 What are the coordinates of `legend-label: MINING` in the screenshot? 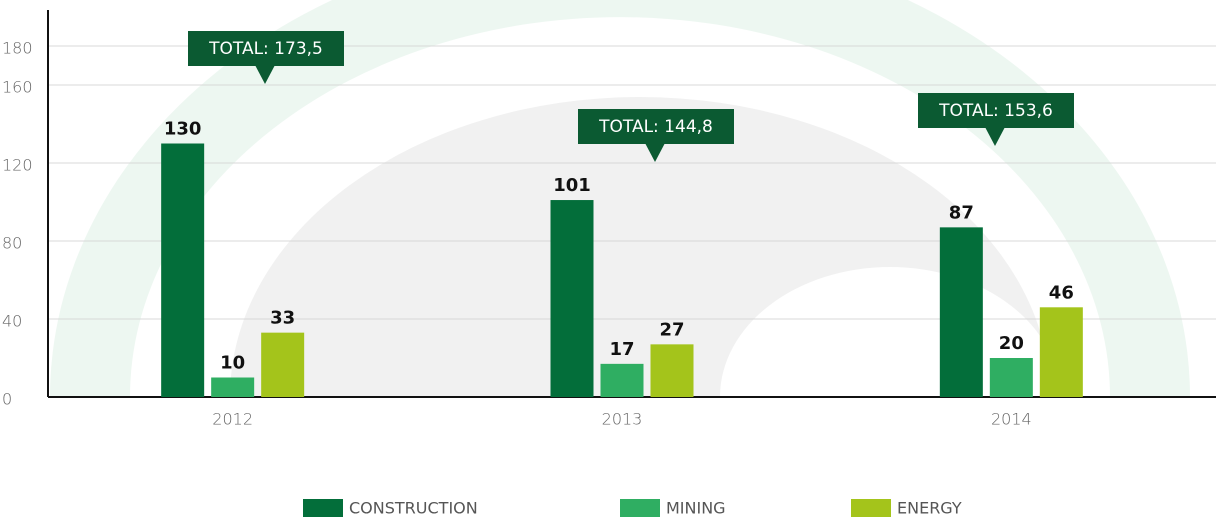 It's located at (696, 508).